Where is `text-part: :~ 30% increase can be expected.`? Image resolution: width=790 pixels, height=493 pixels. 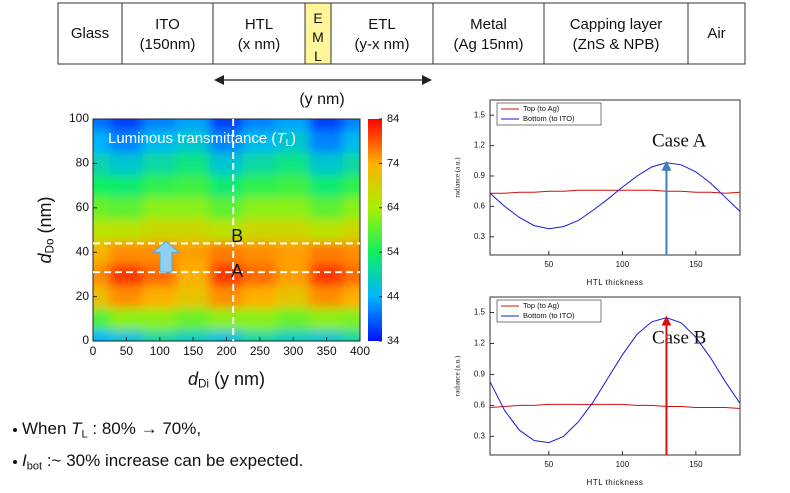
text-part: :~ 30% increase can be expected. is located at coordinates (172, 460).